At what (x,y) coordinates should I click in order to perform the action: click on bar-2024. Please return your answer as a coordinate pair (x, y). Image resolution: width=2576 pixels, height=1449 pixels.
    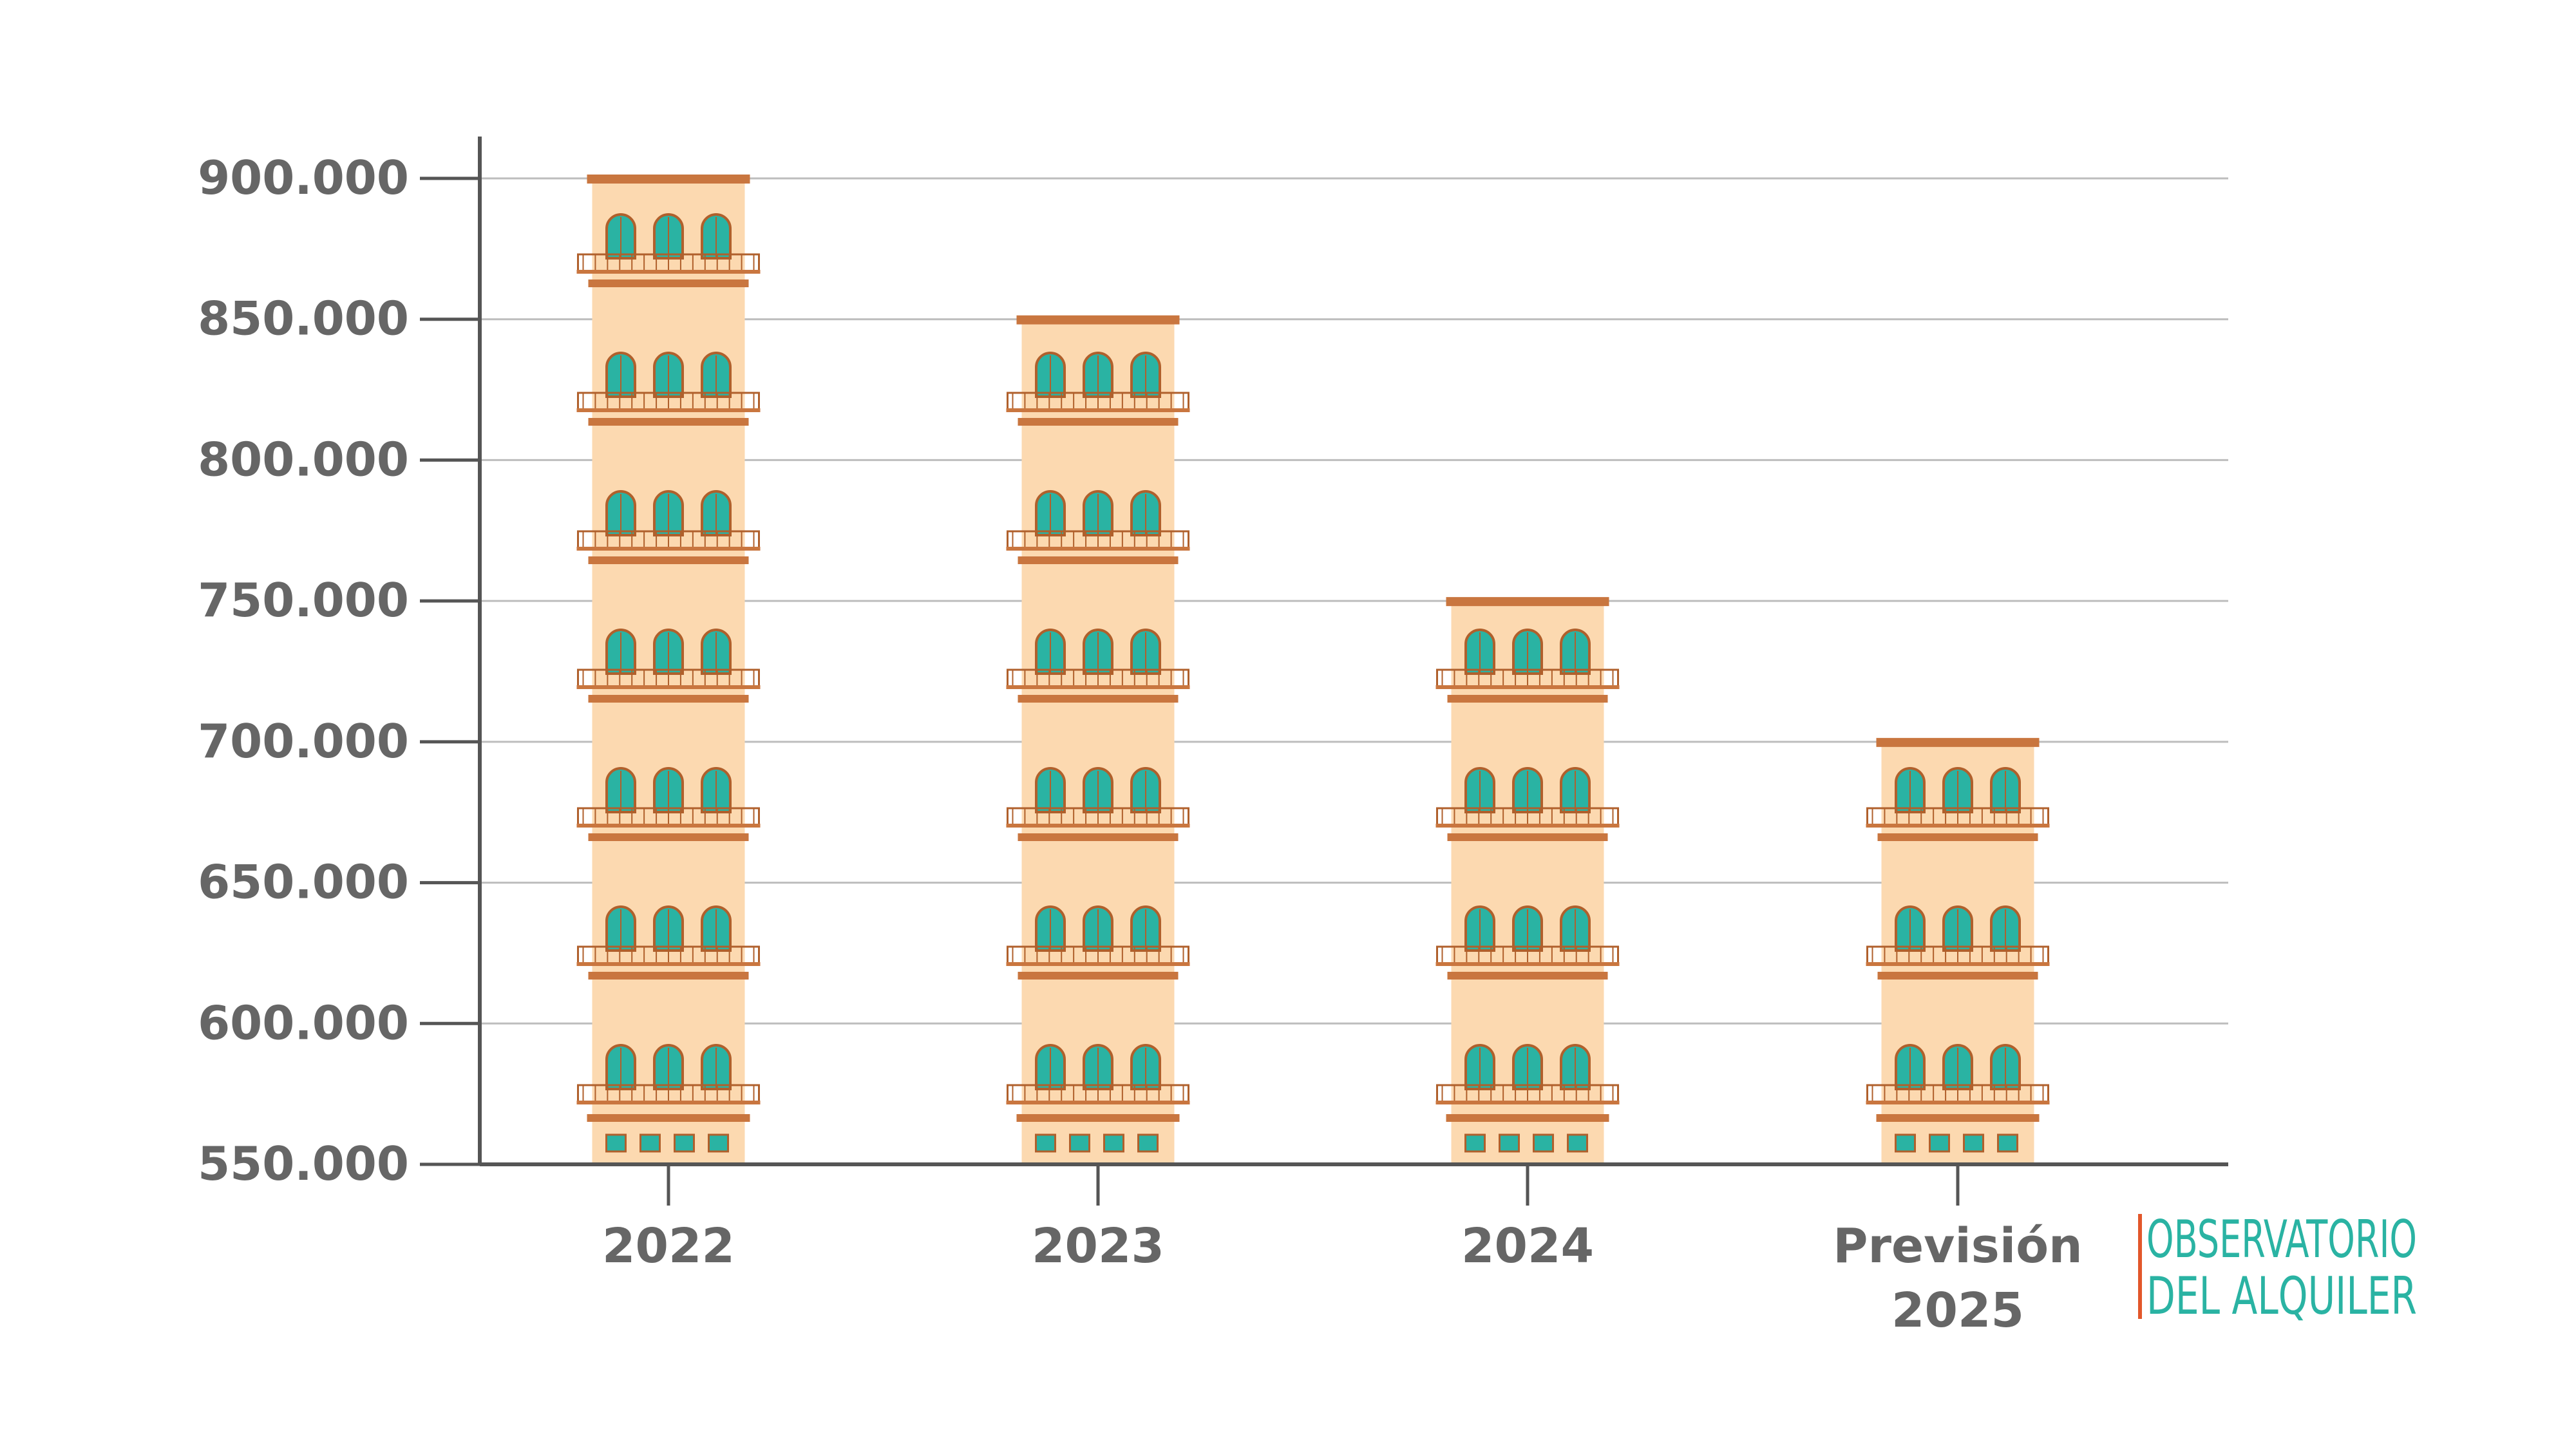
    Looking at the image, I should click on (1527, 880).